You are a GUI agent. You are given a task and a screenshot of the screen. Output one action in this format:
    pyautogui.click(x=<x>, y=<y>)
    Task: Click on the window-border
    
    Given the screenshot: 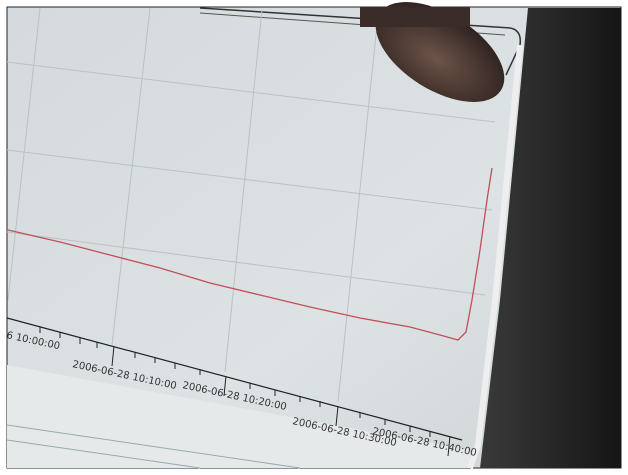 What is the action you would take?
    pyautogui.click(x=360, y=41)
    